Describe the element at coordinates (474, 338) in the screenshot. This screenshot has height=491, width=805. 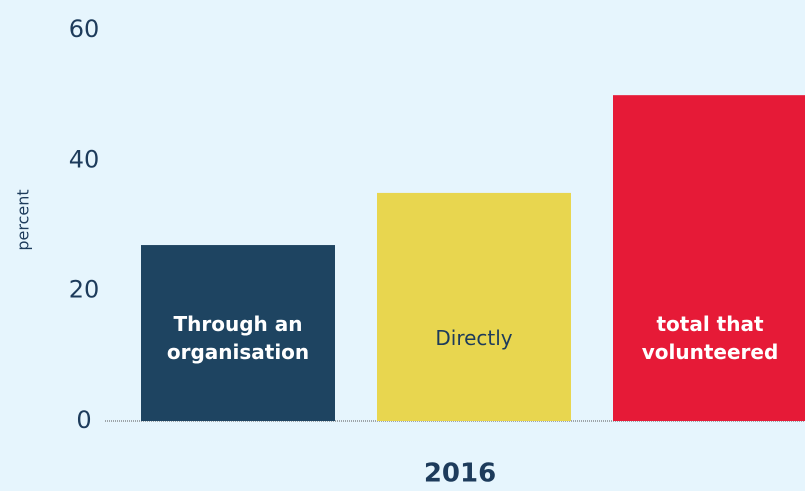
I see `bar-label: Directly` at that location.